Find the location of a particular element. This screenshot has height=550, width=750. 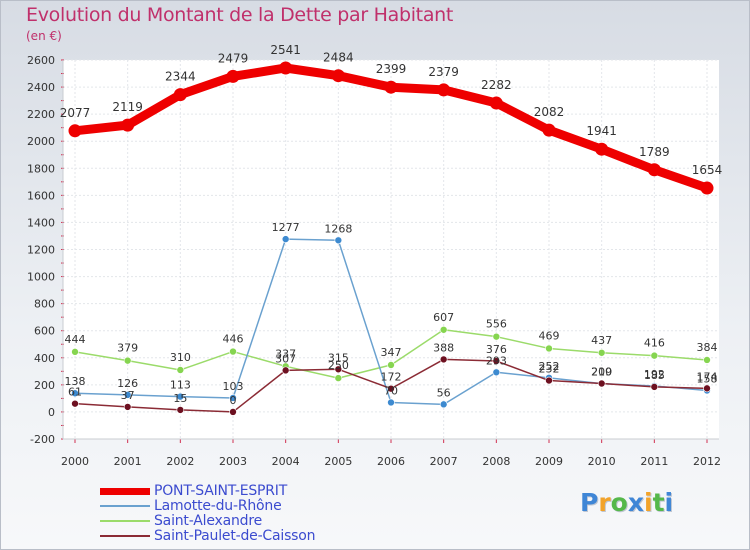

data-label: 252 is located at coordinates (549, 366).